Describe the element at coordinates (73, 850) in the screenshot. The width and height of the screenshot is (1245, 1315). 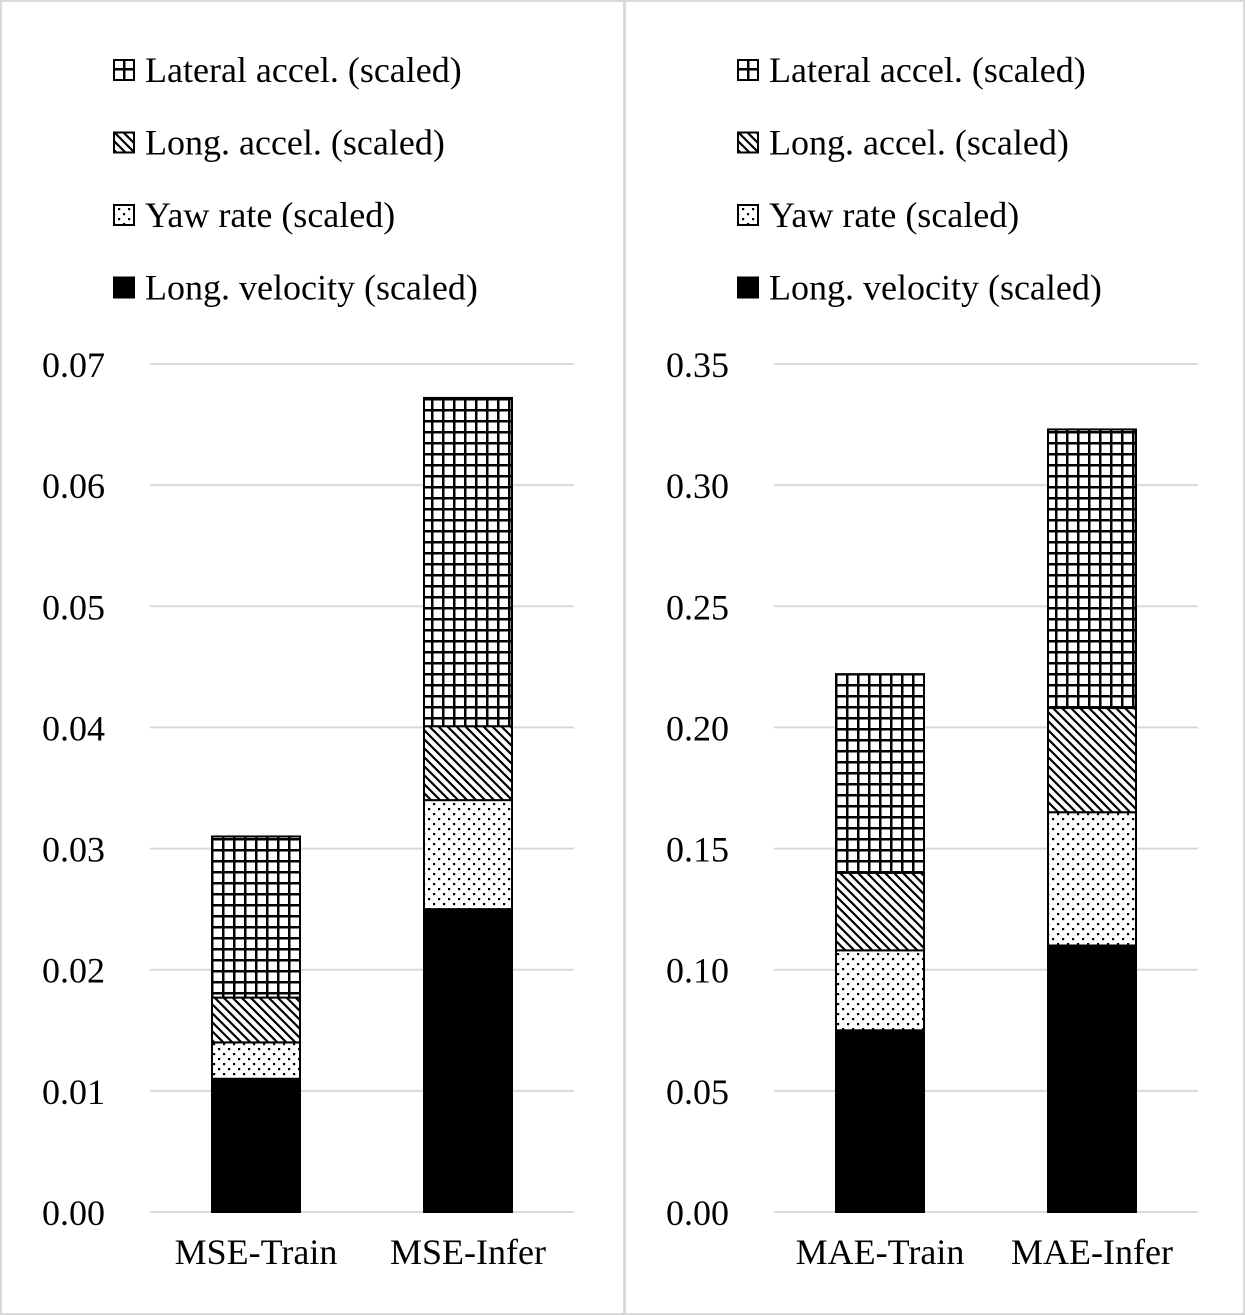
I see `y-tick-label: 0.03` at that location.